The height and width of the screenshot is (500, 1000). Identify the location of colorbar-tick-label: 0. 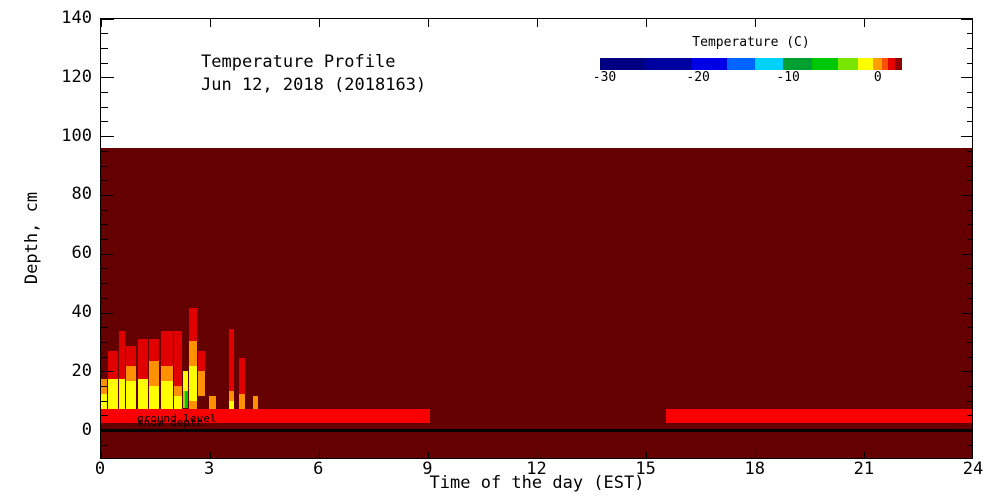
(877, 77).